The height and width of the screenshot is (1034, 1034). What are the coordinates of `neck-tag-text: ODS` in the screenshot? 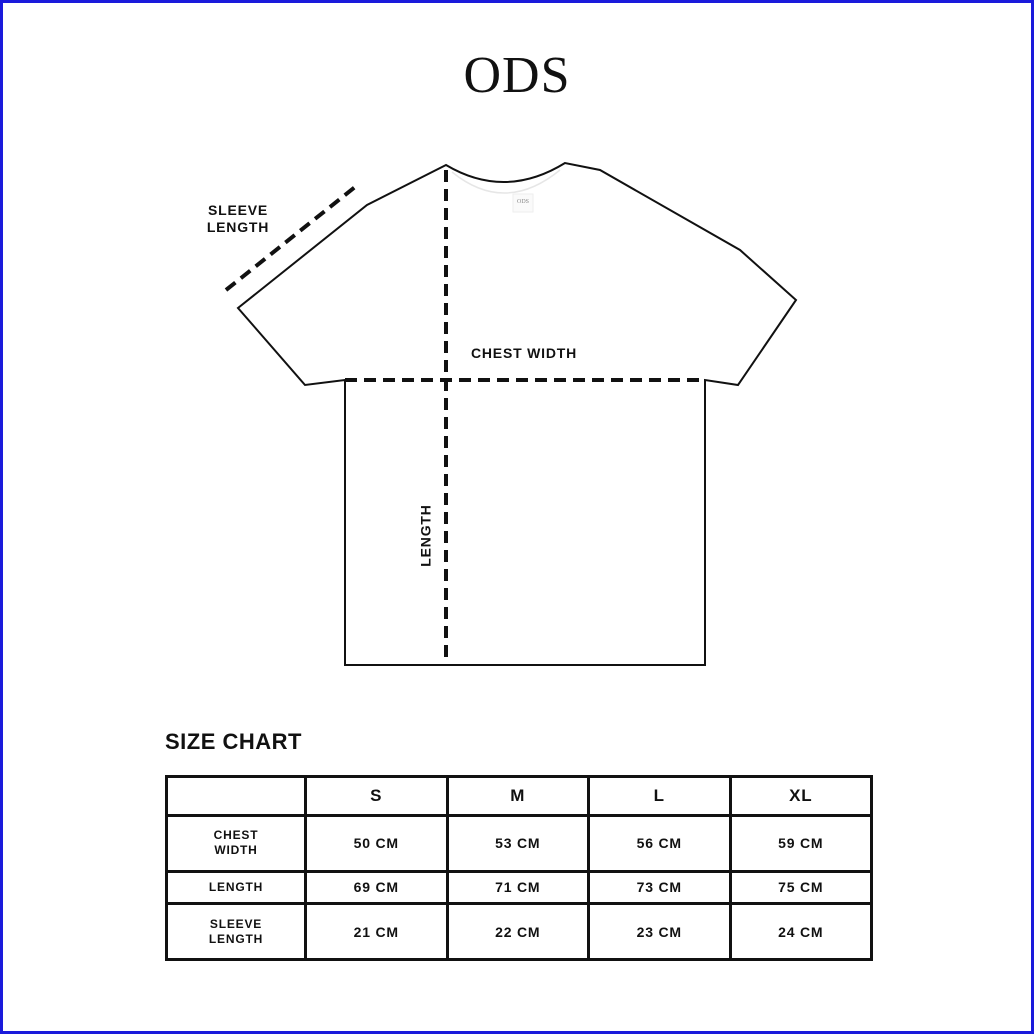 It's located at (523, 202).